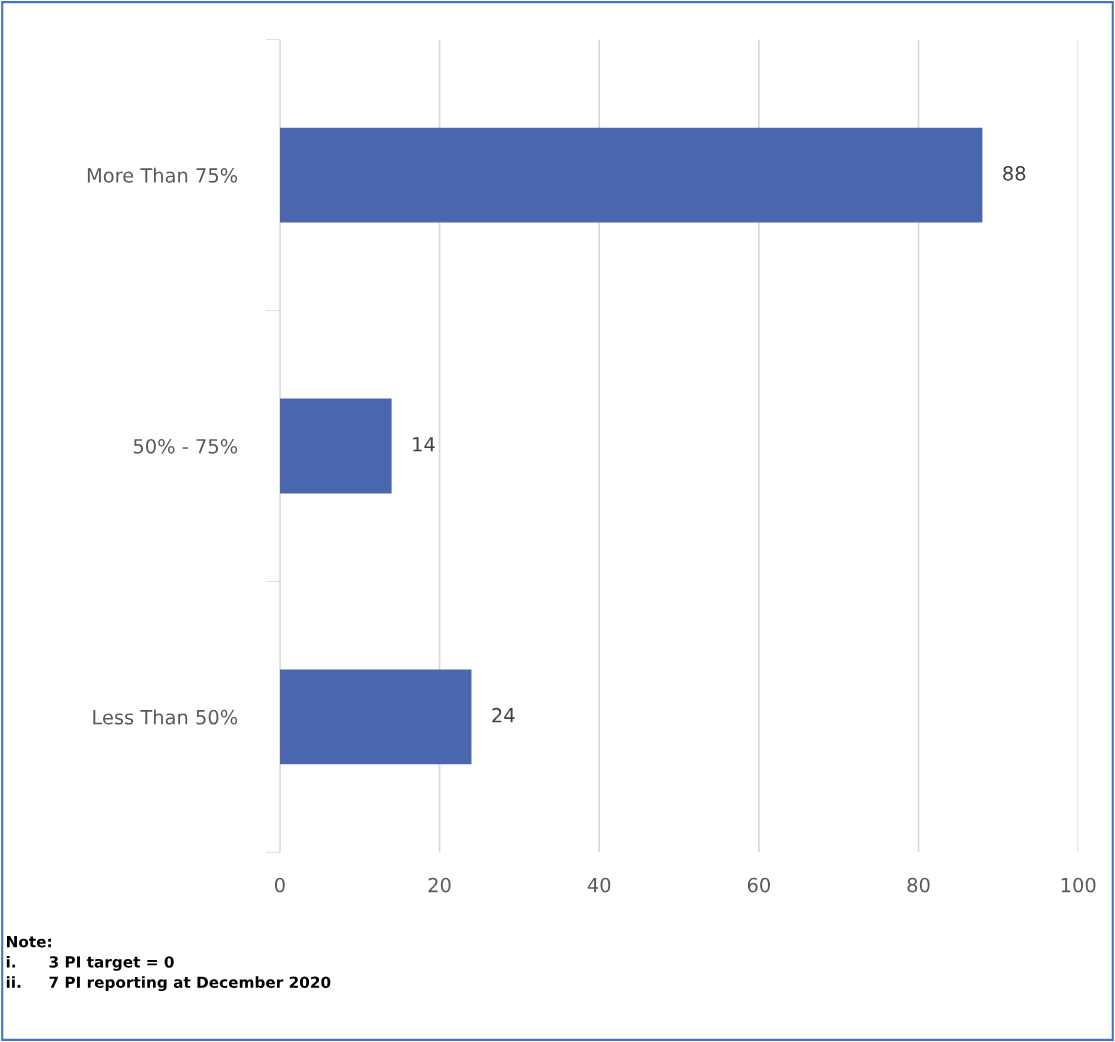 The image size is (1115, 1042). What do you see at coordinates (162, 175) in the screenshot?
I see `y-tick-label: More Than 75%` at bounding box center [162, 175].